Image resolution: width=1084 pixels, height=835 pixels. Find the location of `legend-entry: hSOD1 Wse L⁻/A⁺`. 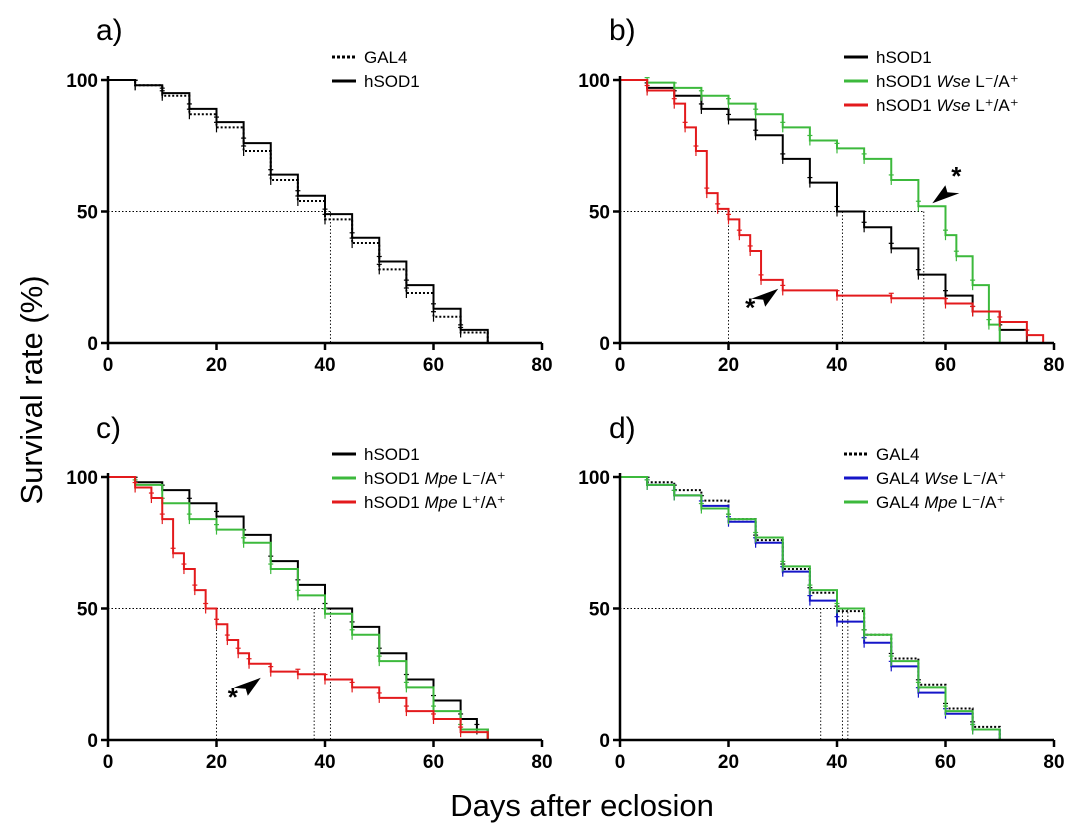

legend-entry: hSOD1 Wse L⁻/A⁺ is located at coordinates (947, 81).